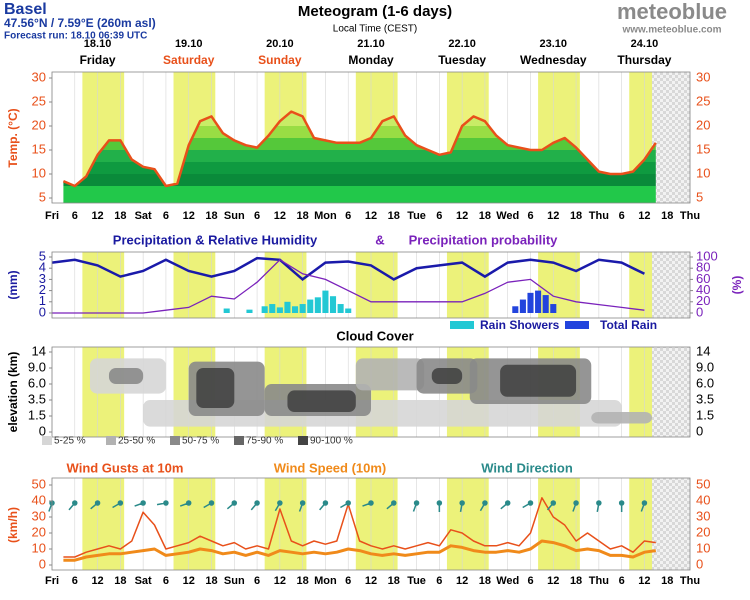 Image resolution: width=750 pixels, height=600 pixels. I want to click on day-name: Friday, so click(98, 60).